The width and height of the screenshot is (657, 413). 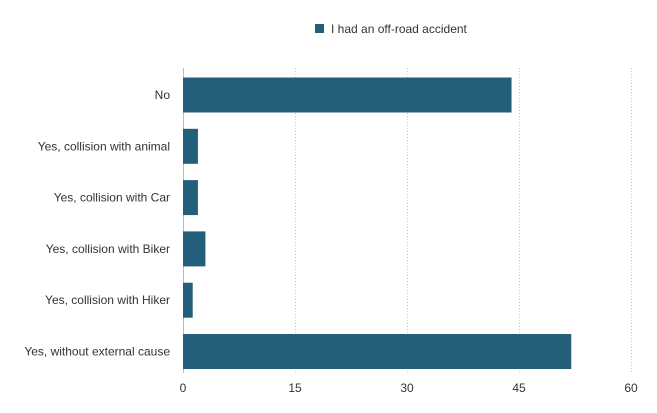 What do you see at coordinates (319, 28) in the screenshot?
I see `legend-swatch` at bounding box center [319, 28].